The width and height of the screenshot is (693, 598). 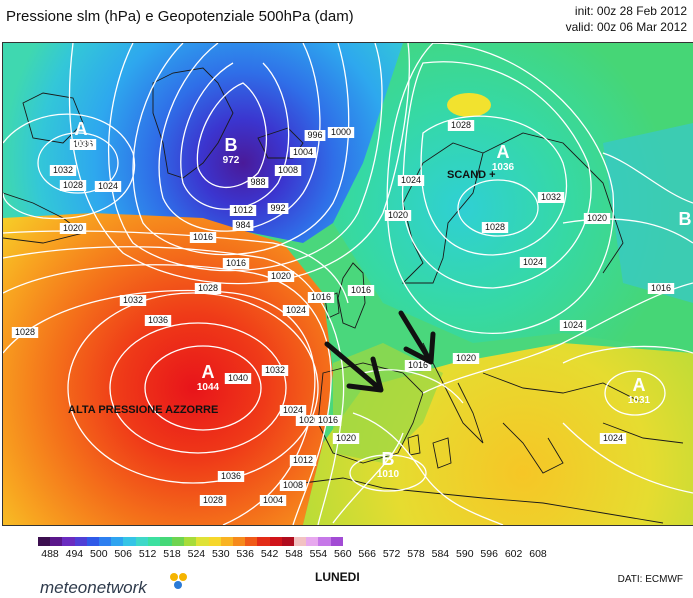 What do you see at coordinates (147, 554) in the screenshot?
I see `colorbar-tick-label: 512` at bounding box center [147, 554].